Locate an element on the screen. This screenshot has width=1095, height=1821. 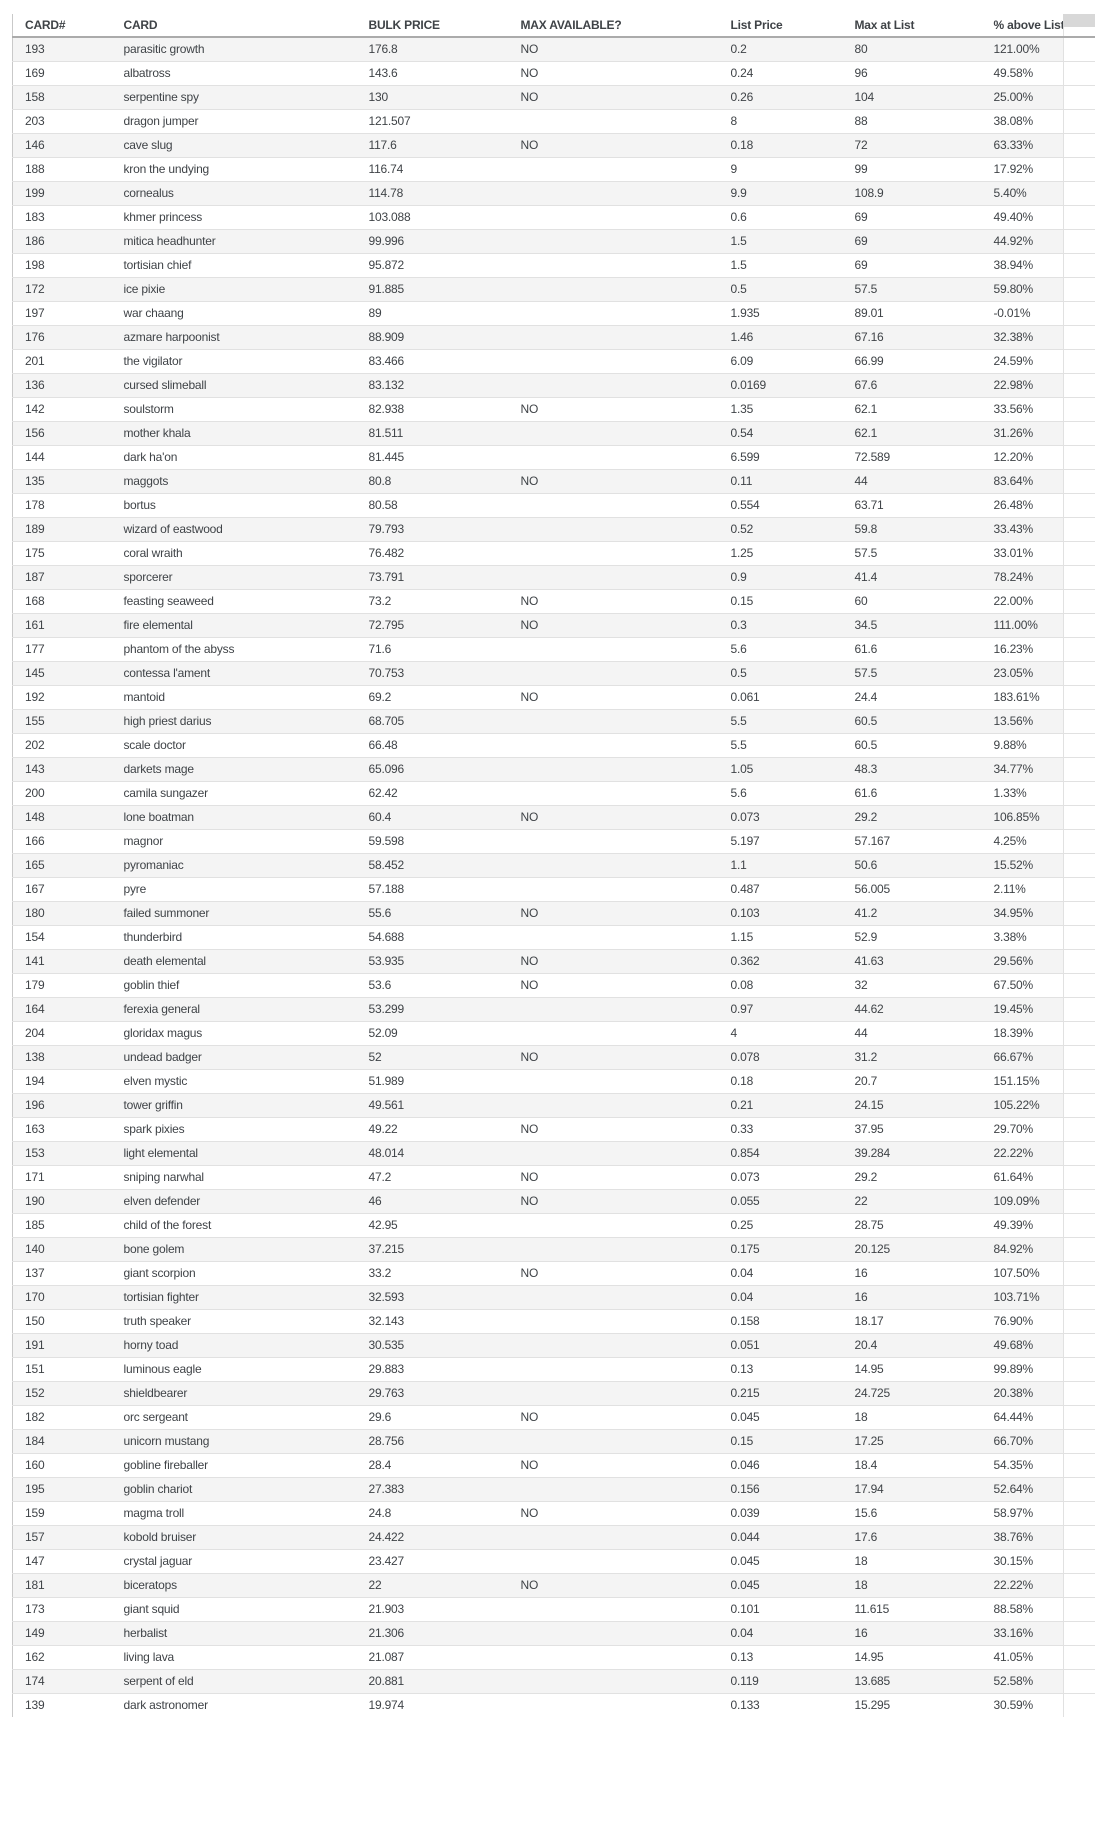
cell-max_at_list: 24.4 is located at coordinates (912, 697).